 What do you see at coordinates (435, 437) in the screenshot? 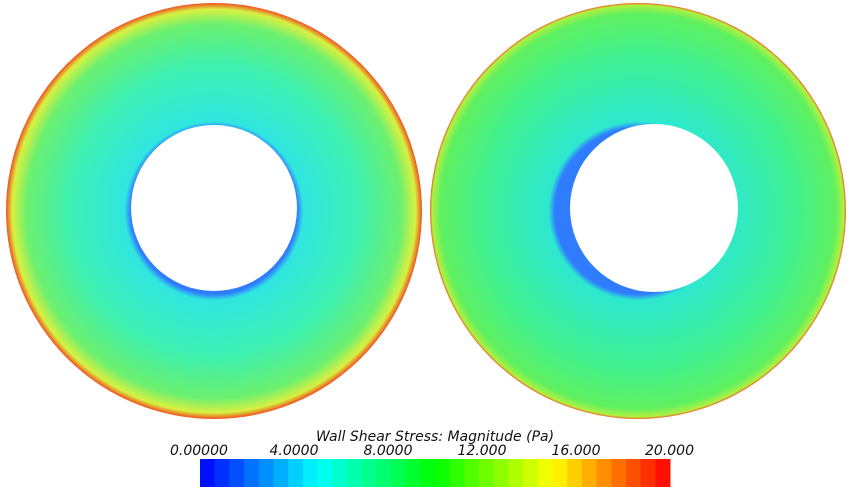
I see `colorbar-title: Wall Shear Stress: Magnitude (Pa)` at bounding box center [435, 437].